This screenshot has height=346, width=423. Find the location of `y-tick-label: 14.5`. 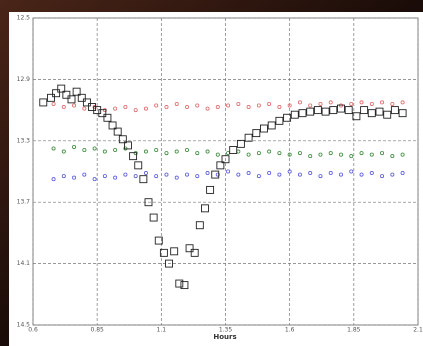

y-tick-label: 14.5 is located at coordinates (24, 325).